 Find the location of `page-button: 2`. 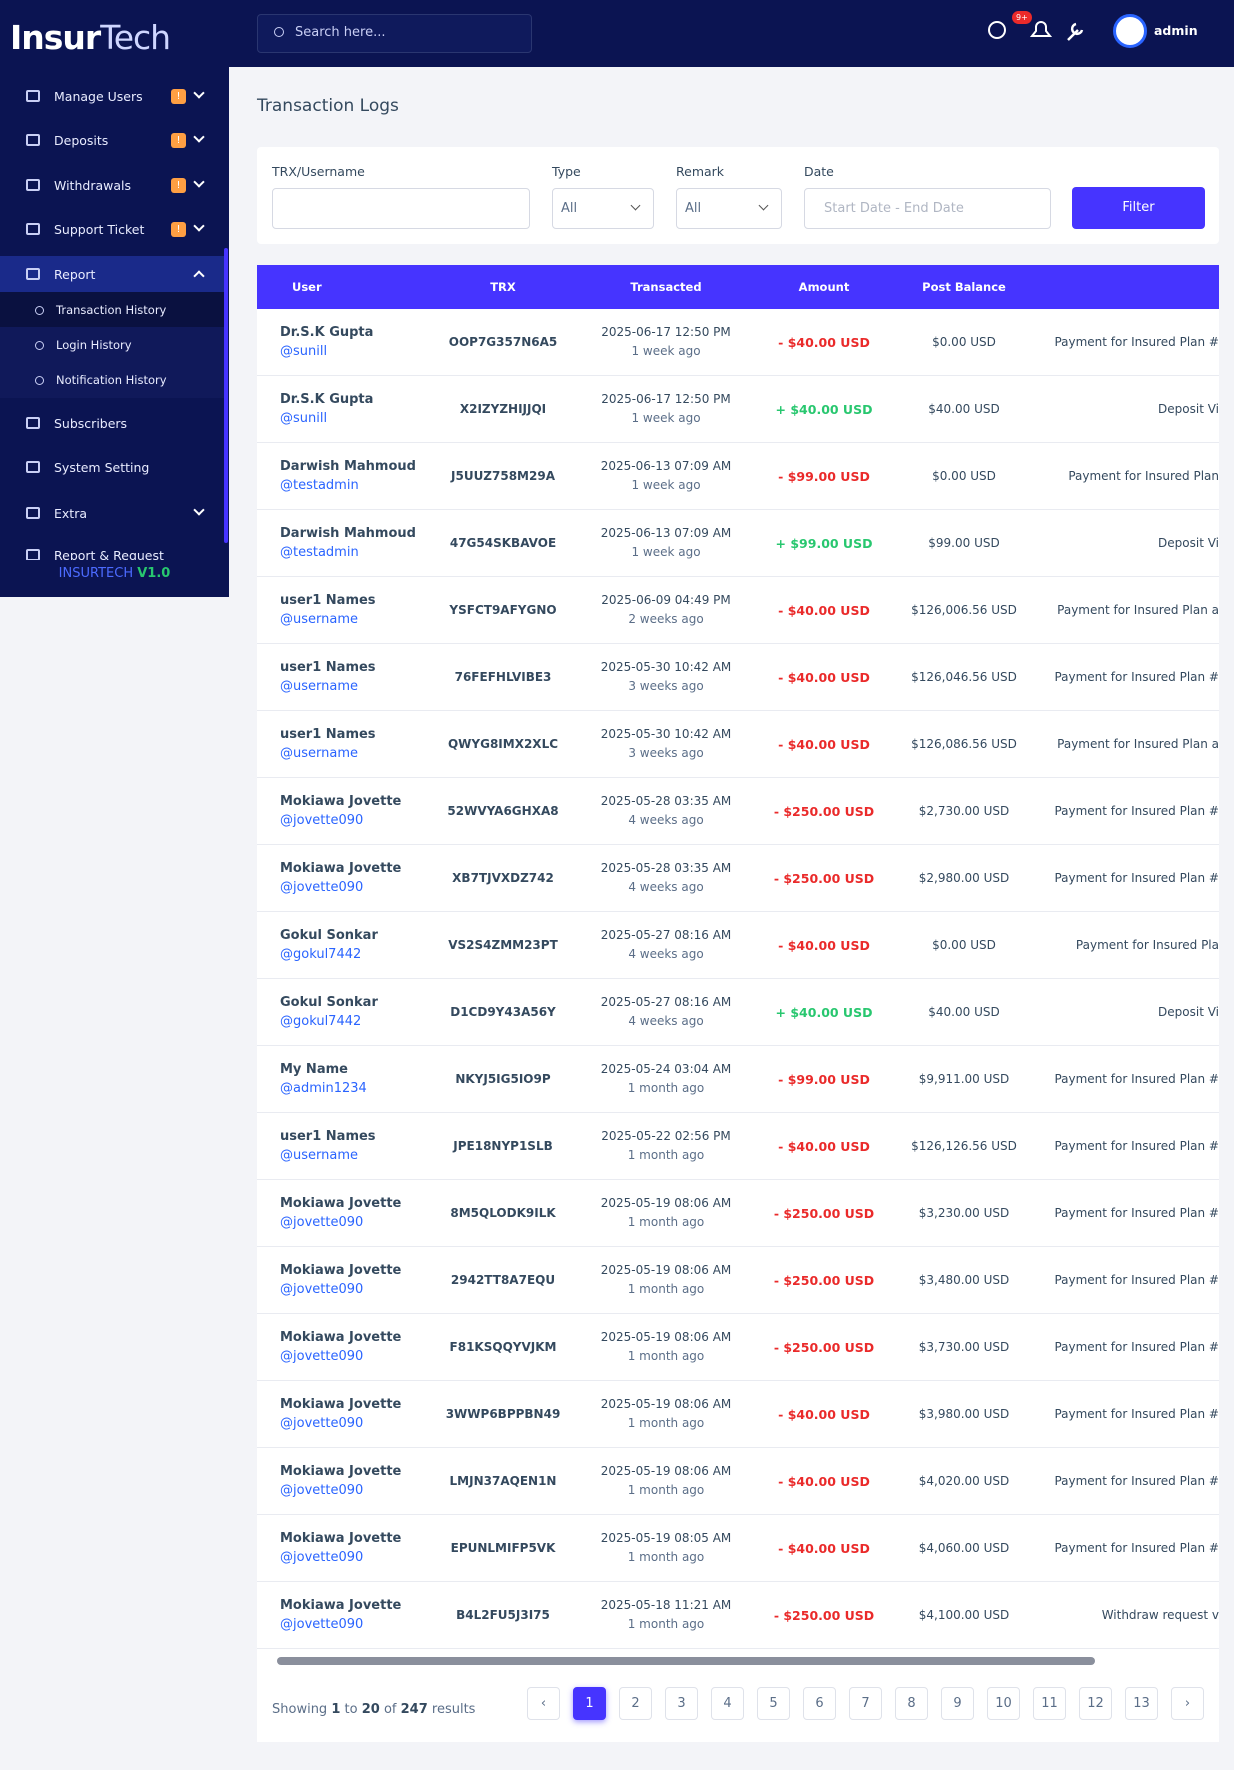

page-button: 2 is located at coordinates (635, 1703).